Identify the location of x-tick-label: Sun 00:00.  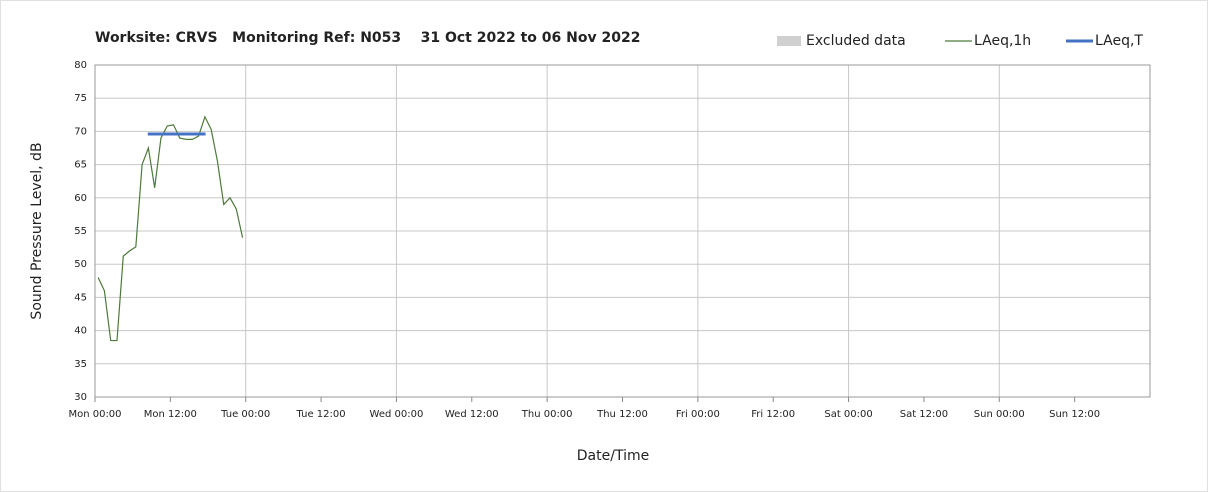
(999, 414).